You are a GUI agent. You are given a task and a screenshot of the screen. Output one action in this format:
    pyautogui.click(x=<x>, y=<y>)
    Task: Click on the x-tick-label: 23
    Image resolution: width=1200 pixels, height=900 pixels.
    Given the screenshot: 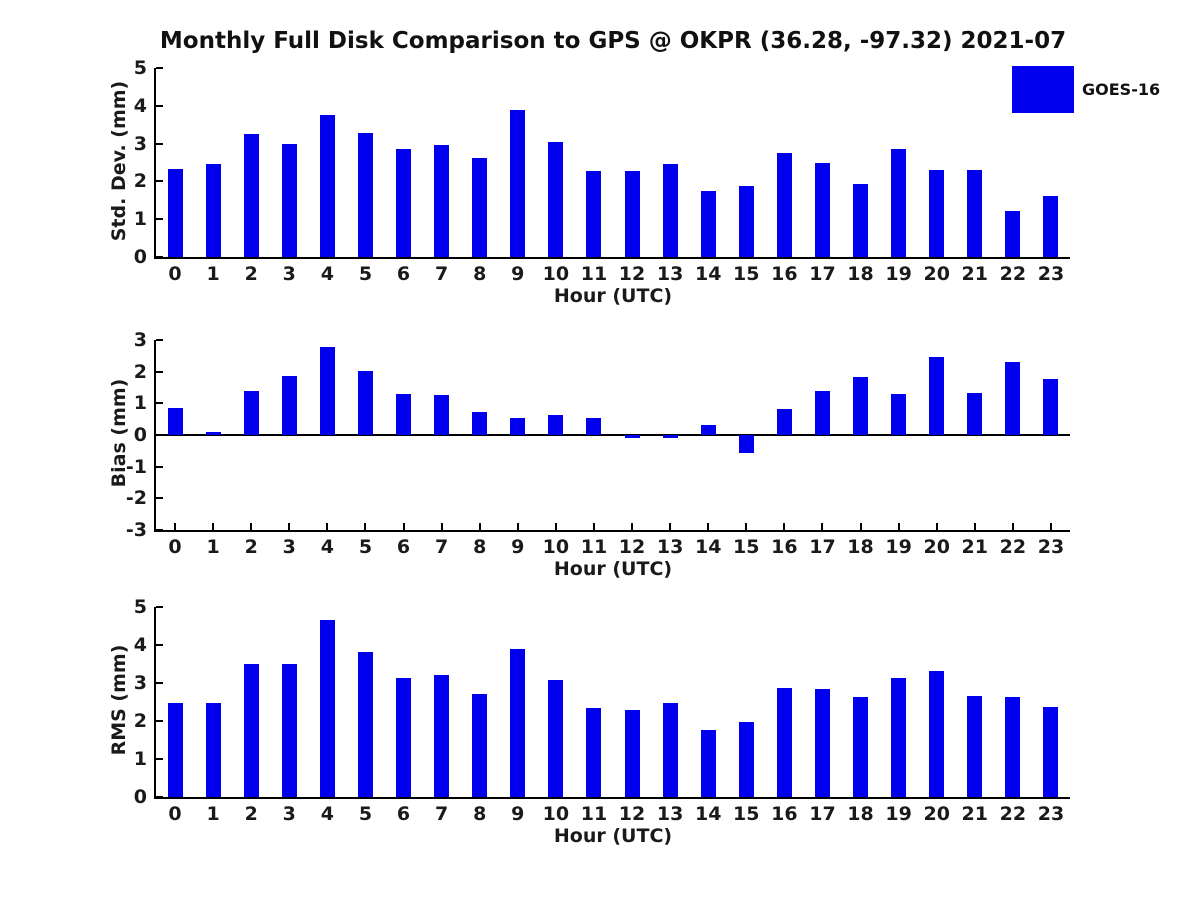 What is the action you would take?
    pyautogui.click(x=1051, y=274)
    